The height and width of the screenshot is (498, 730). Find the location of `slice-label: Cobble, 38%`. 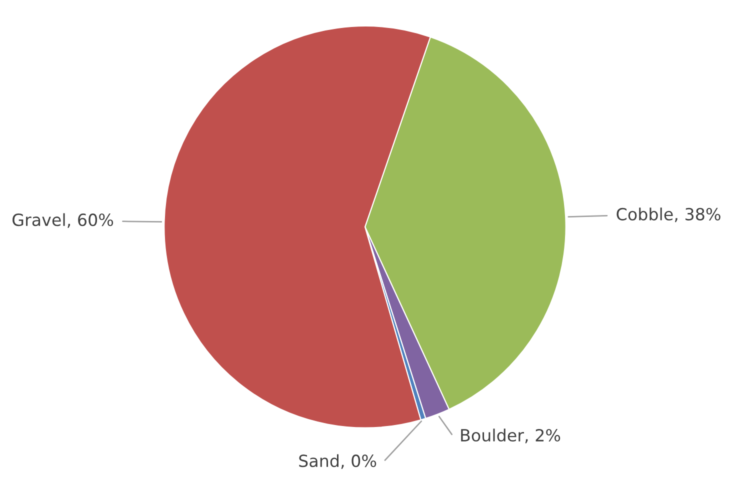

slice-label: Cobble, 38% is located at coordinates (668, 215).